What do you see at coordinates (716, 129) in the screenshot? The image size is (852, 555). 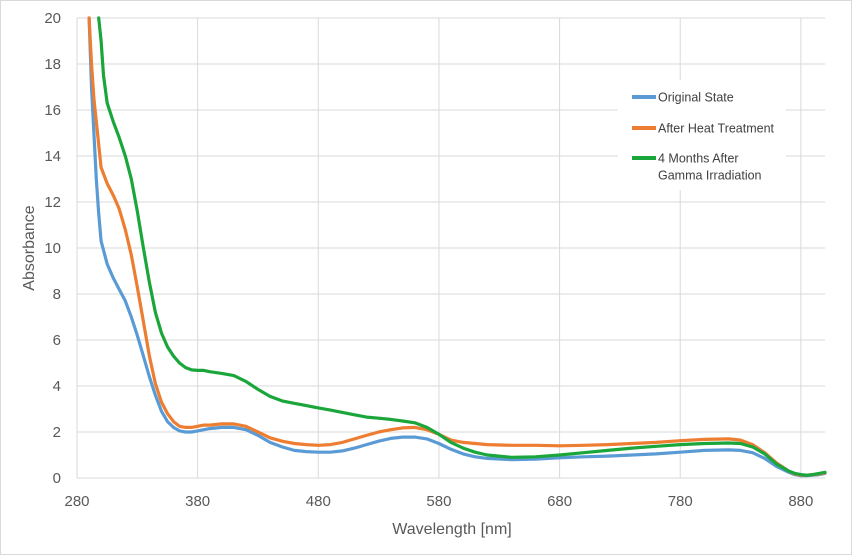 I see `legend-label-after-heat-treatment: After Heat Treatment` at bounding box center [716, 129].